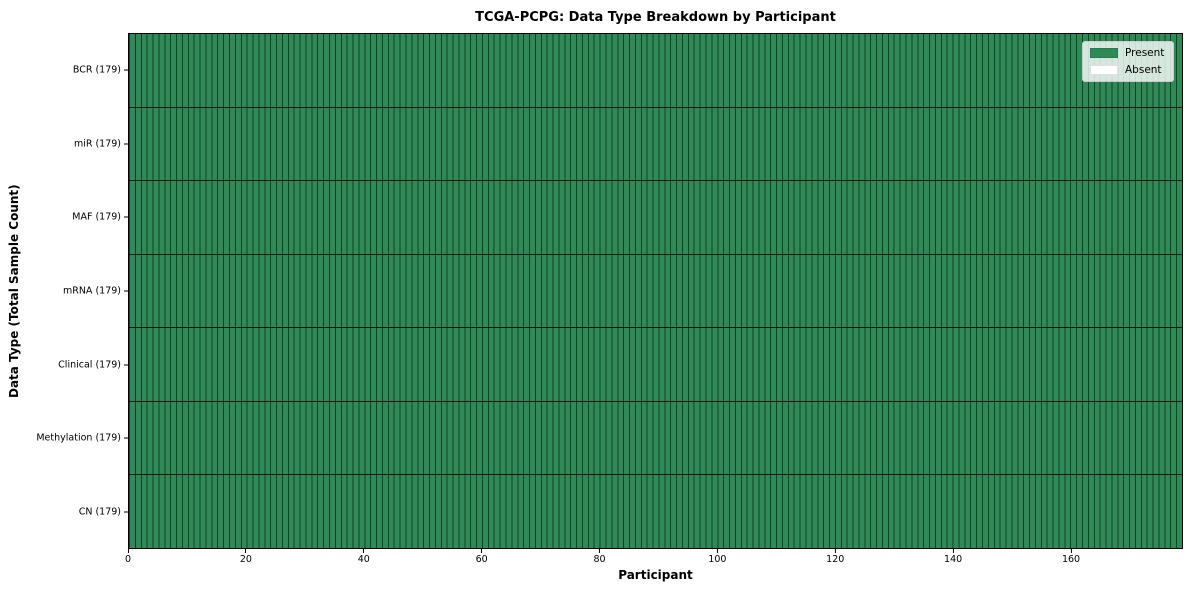  I want to click on y-tick-mRNA: mRNA (179), so click(95, 291).